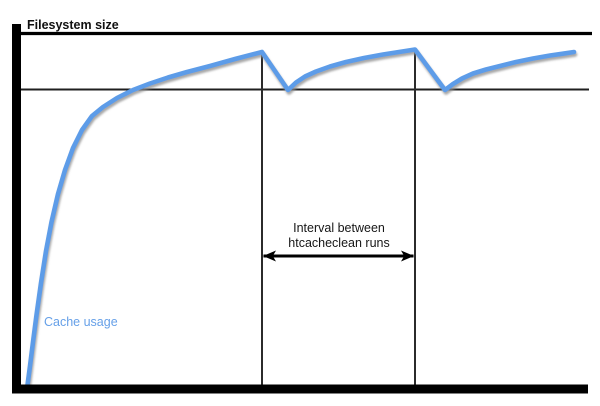 The width and height of the screenshot is (600, 406). Describe the element at coordinates (73, 25) in the screenshot. I see `filesystem-size-label: Filesystem size` at that location.